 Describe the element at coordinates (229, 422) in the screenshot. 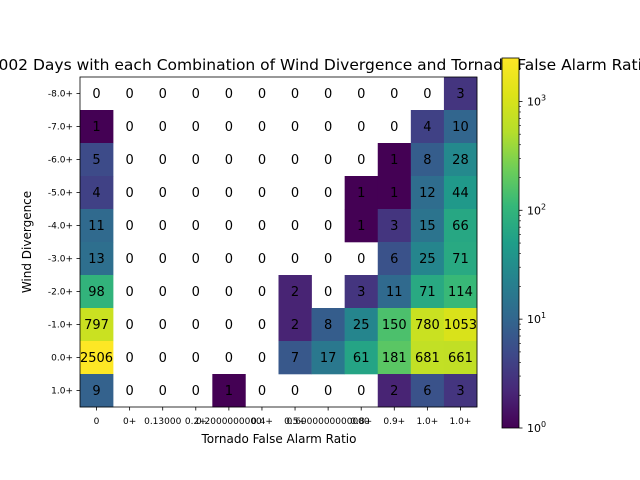

I see `x-tick-label: 0.2000000000` at that location.